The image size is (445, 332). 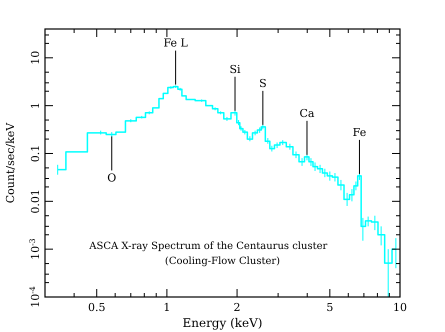 What do you see at coordinates (237, 307) in the screenshot?
I see `x-tick-label: 2` at bounding box center [237, 307].